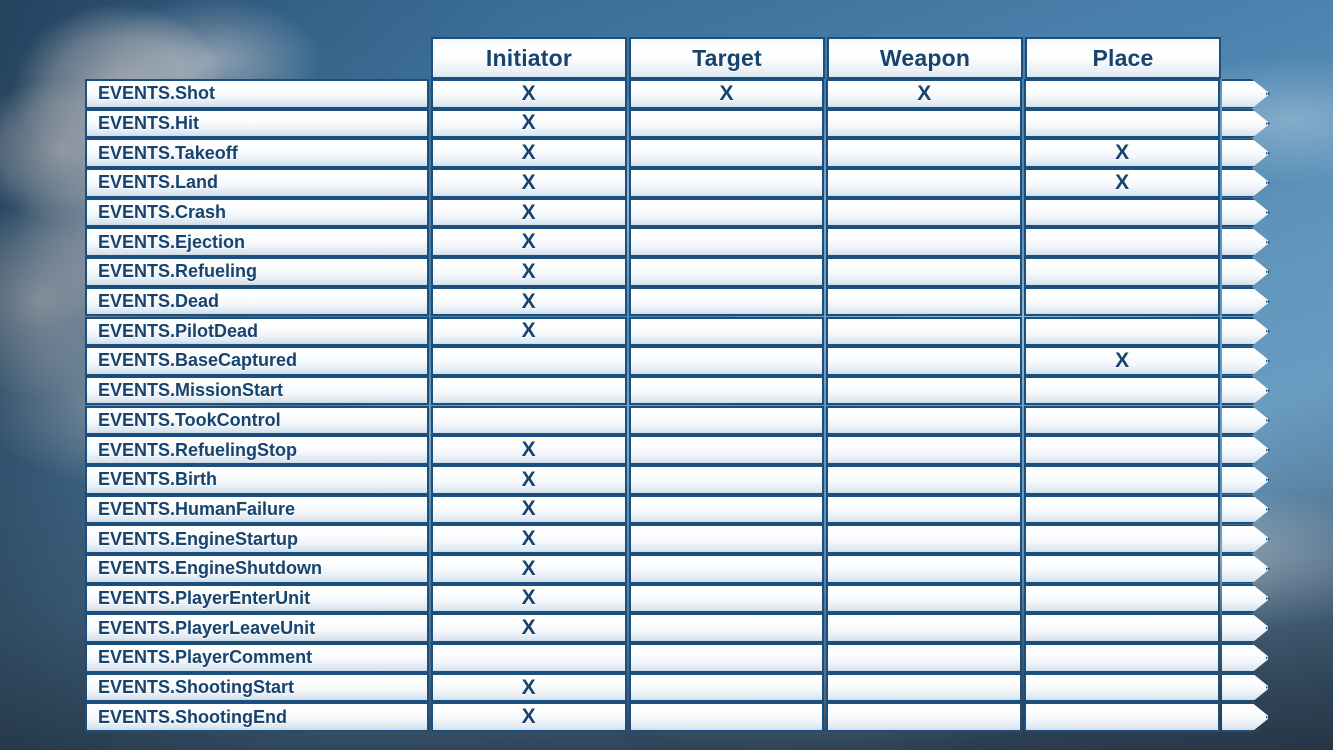 Image resolution: width=1333 pixels, height=750 pixels. I want to click on event-name-cell: EVENTS.PlayerComment, so click(257, 658).